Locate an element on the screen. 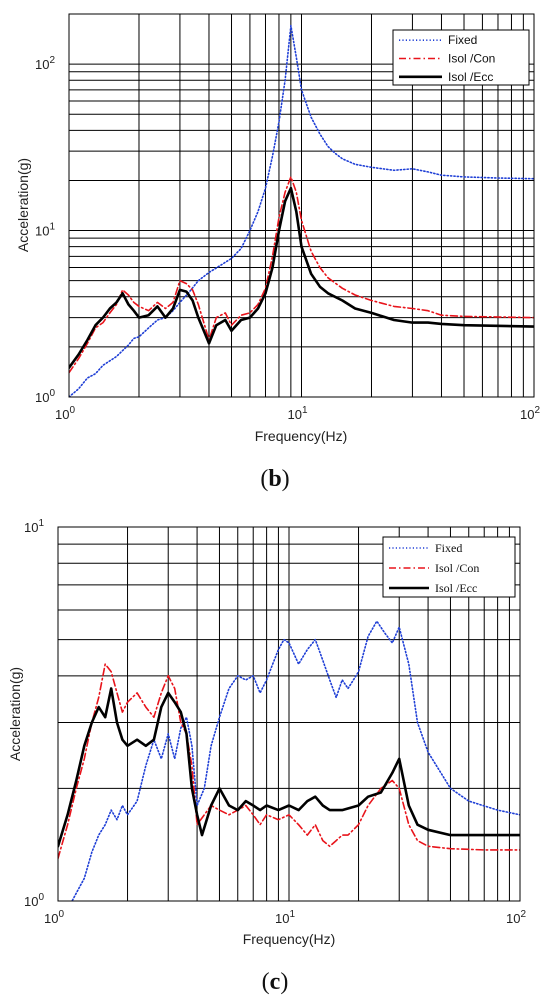 The image size is (550, 998). y-tick-label: 10² is located at coordinates (45, 63).